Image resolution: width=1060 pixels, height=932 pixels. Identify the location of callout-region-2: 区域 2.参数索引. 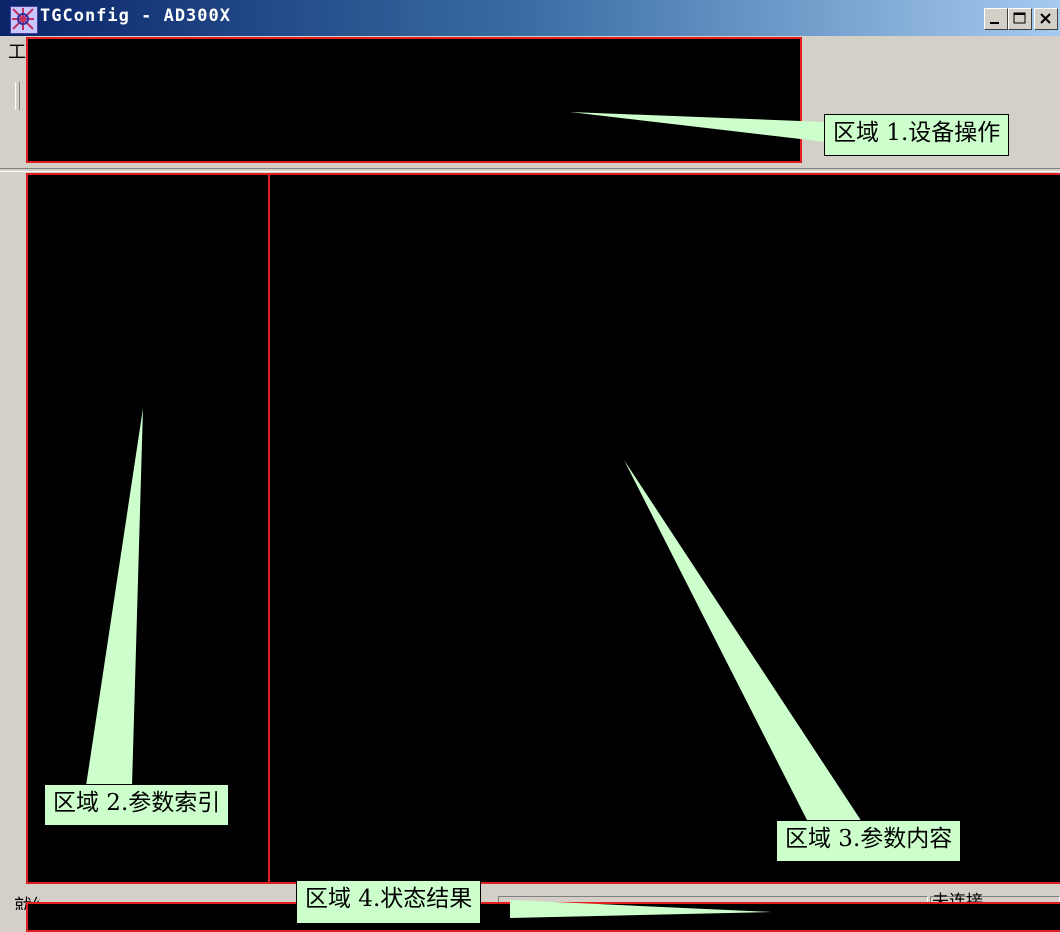
(137, 805).